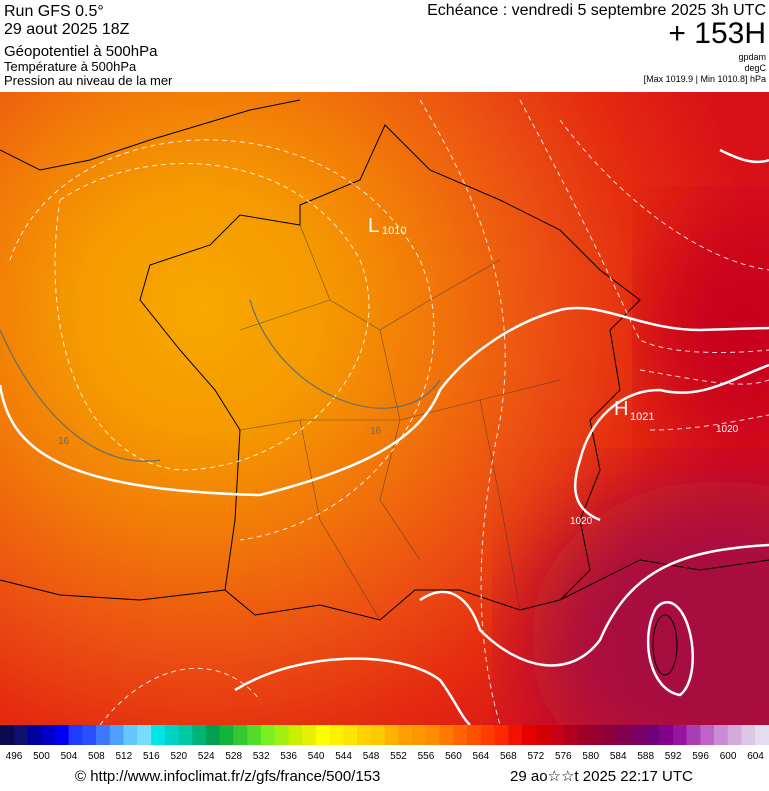  What do you see at coordinates (755, 68) in the screenshot?
I see `unit: degC` at bounding box center [755, 68].